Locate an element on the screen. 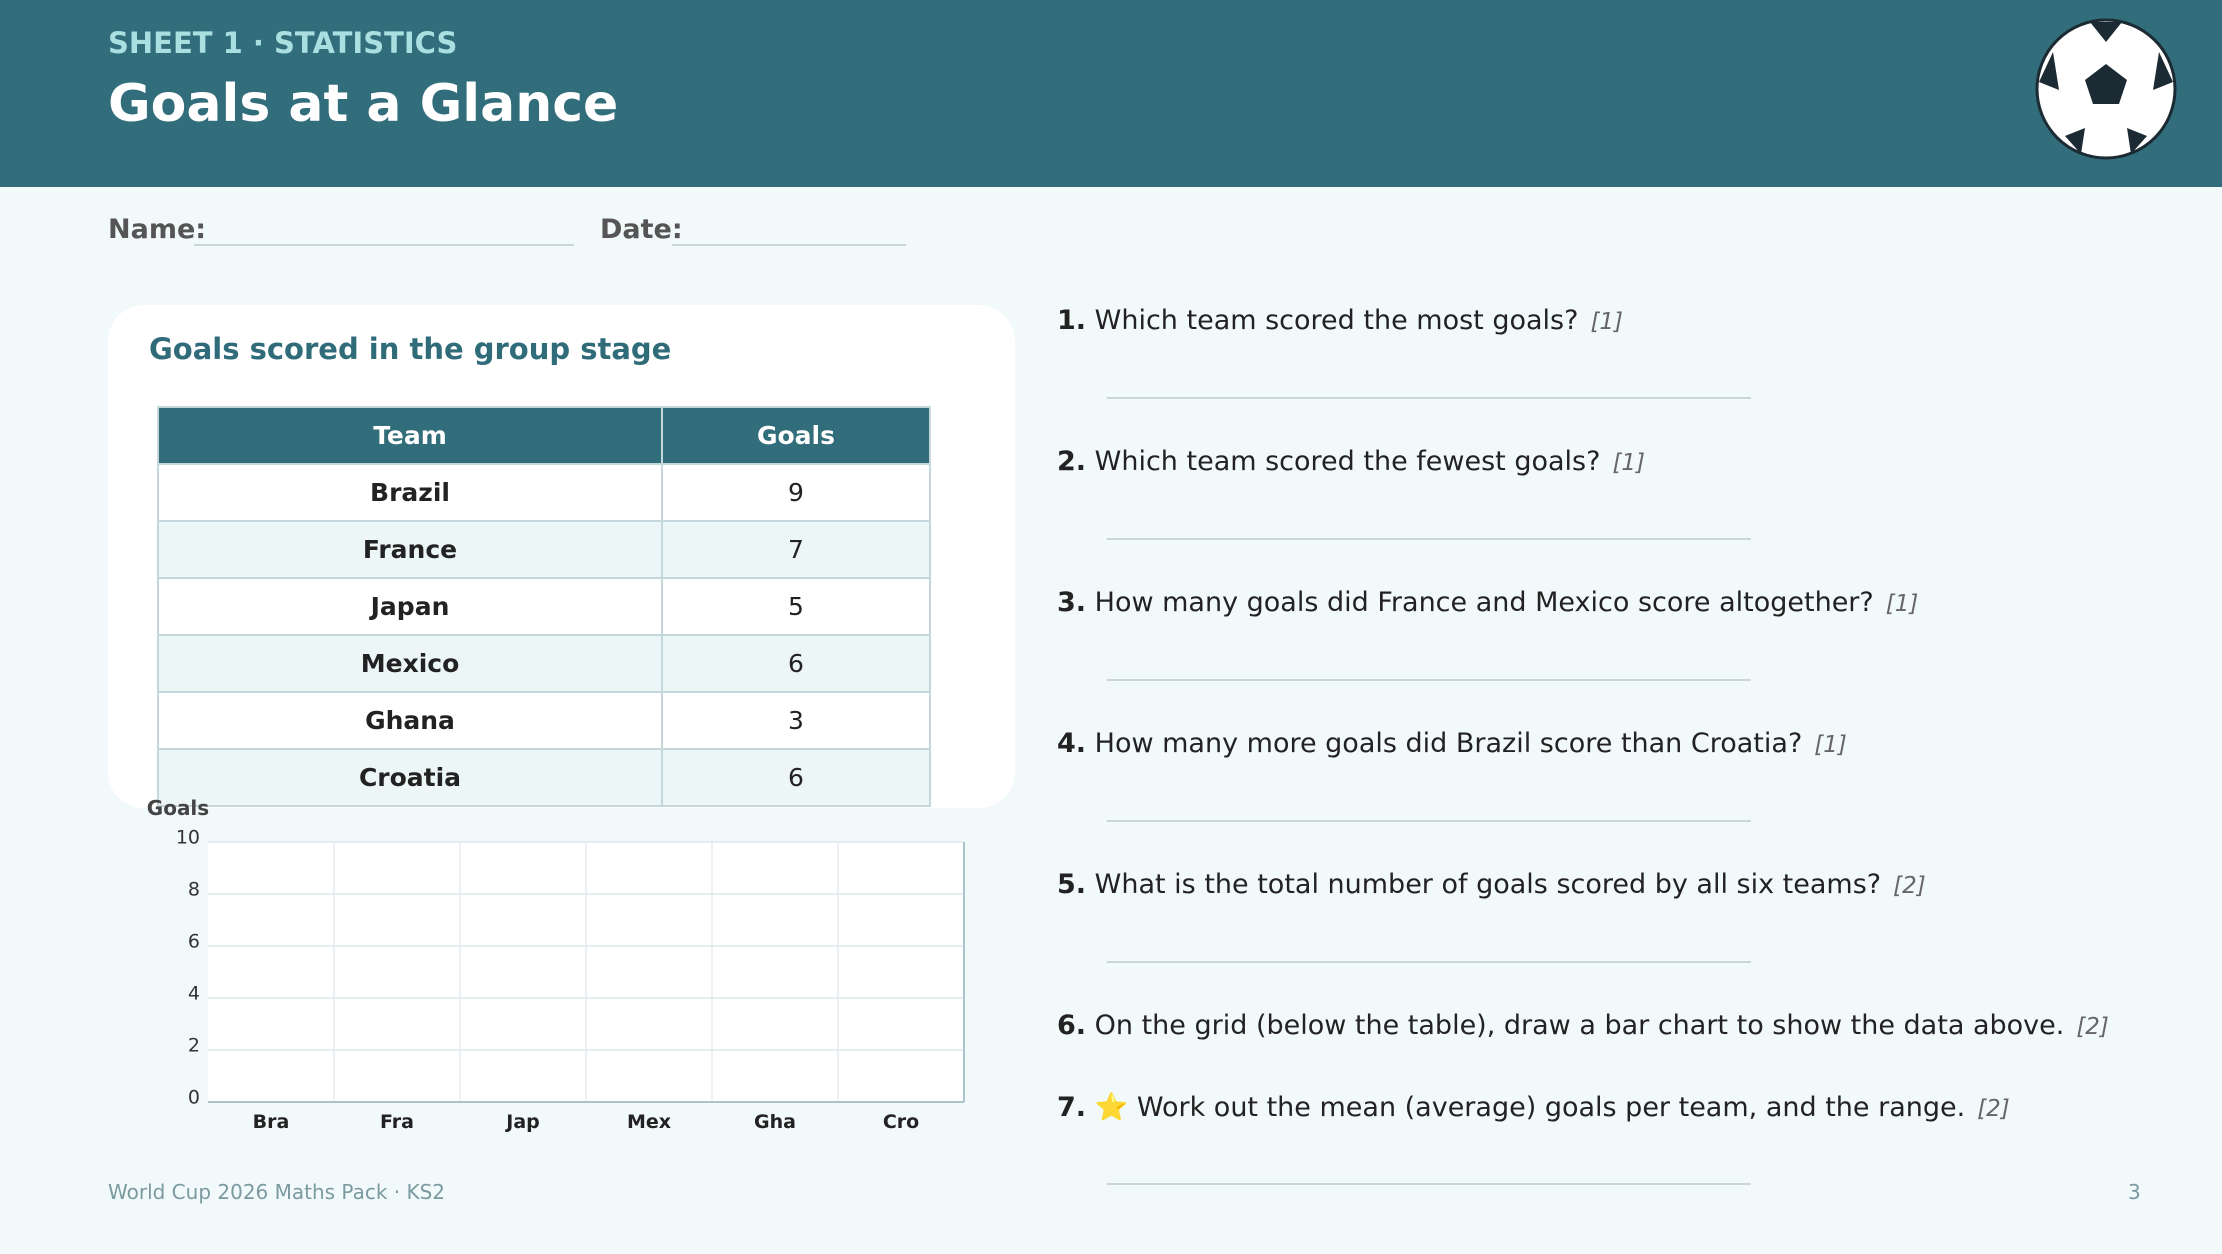 This screenshot has width=2222, height=1254. question-text: Which team scored the fewest goals? is located at coordinates (1347, 461).